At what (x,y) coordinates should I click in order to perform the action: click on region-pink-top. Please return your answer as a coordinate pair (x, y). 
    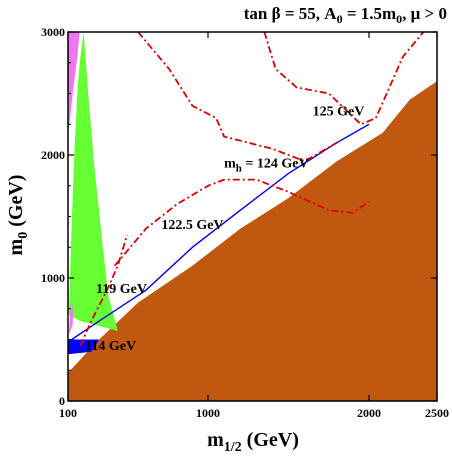
    Looking at the image, I should click on (74, 81).